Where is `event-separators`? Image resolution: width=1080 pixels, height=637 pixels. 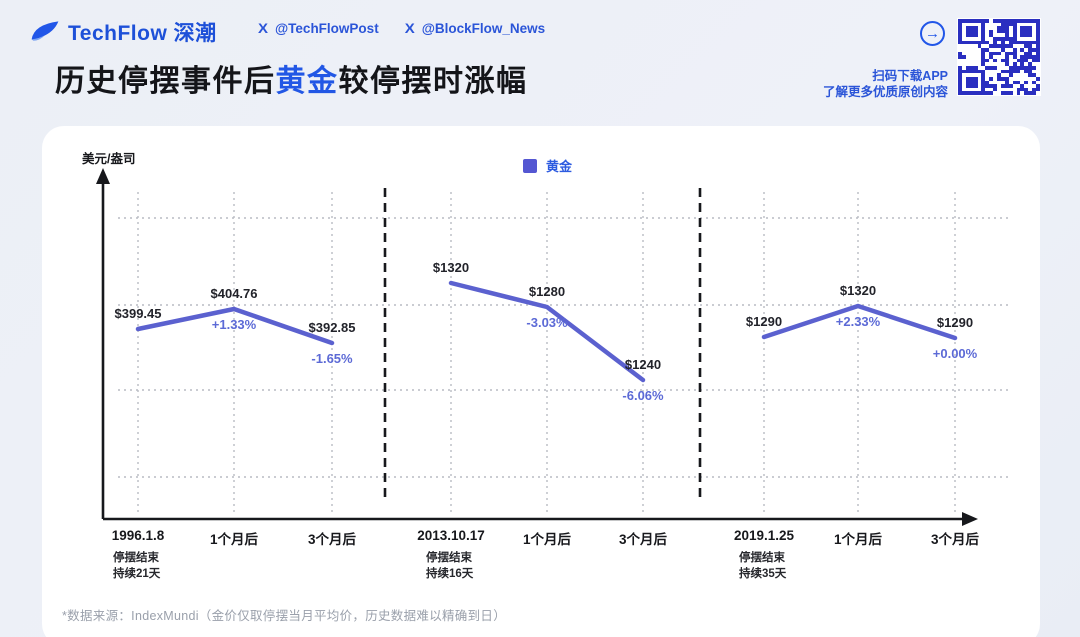
event-separators is located at coordinates (542, 343).